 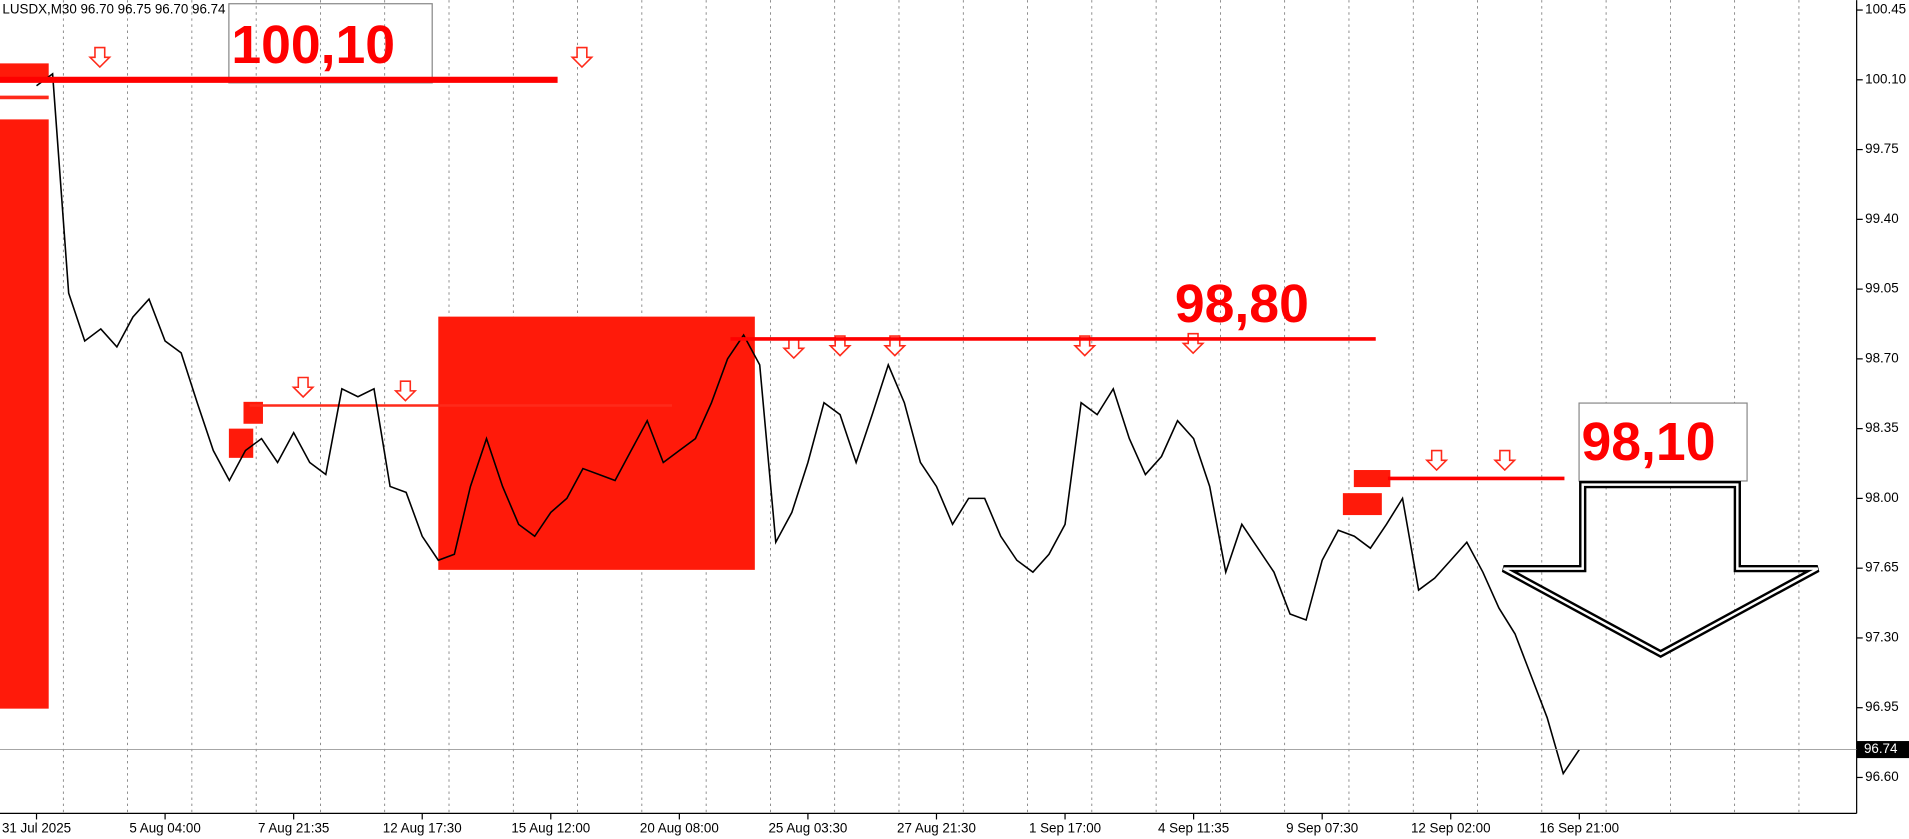 I want to click on x-tick-label: 12 Sep 02:00, so click(x=1451, y=828).